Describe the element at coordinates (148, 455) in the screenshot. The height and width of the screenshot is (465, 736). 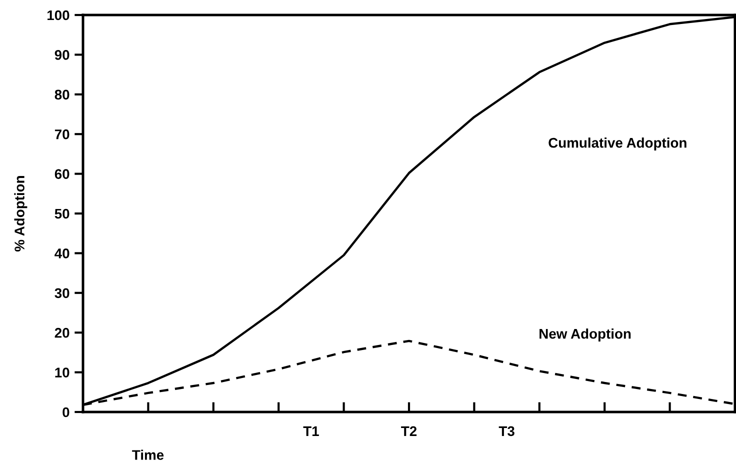
I see `x-axis-title: Time` at that location.